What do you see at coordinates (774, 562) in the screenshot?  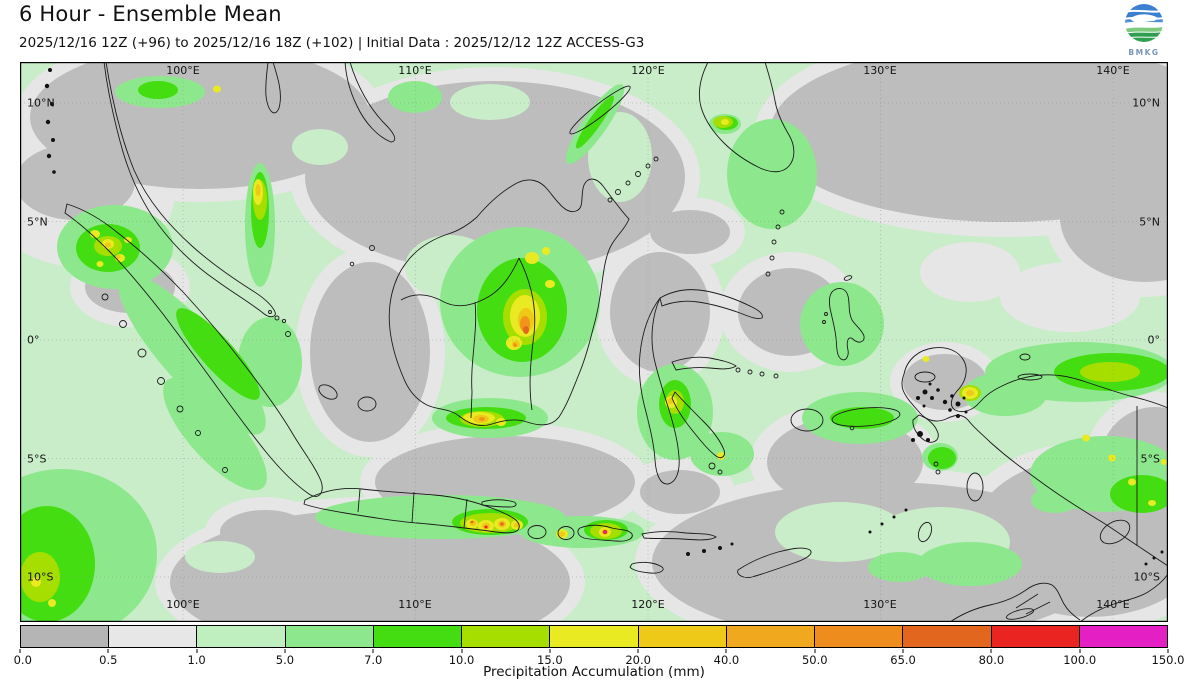 I see `coastline-timor` at bounding box center [774, 562].